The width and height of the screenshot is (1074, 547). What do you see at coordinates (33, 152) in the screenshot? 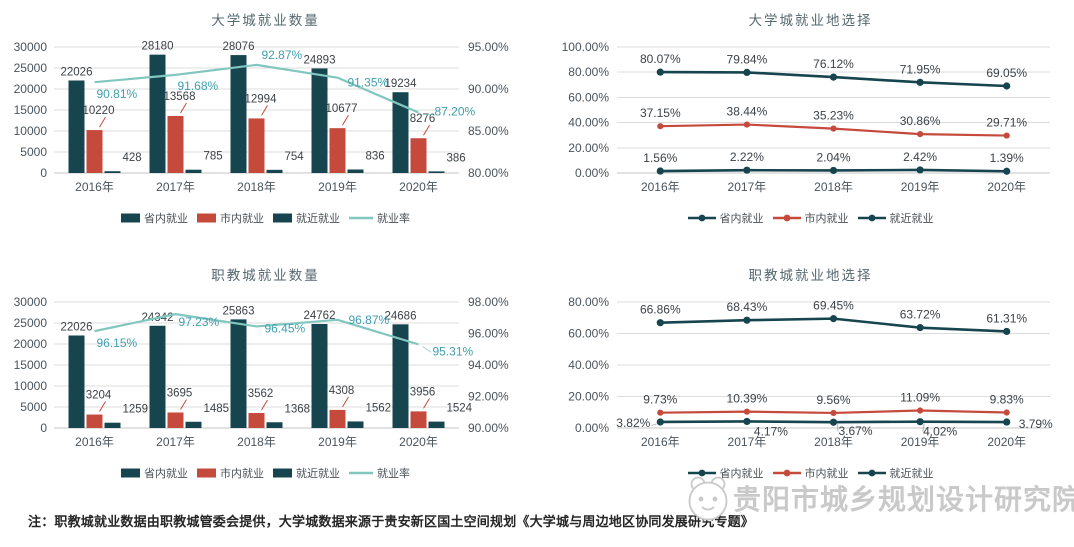
I see `axis-tick-label: 5000` at bounding box center [33, 152].